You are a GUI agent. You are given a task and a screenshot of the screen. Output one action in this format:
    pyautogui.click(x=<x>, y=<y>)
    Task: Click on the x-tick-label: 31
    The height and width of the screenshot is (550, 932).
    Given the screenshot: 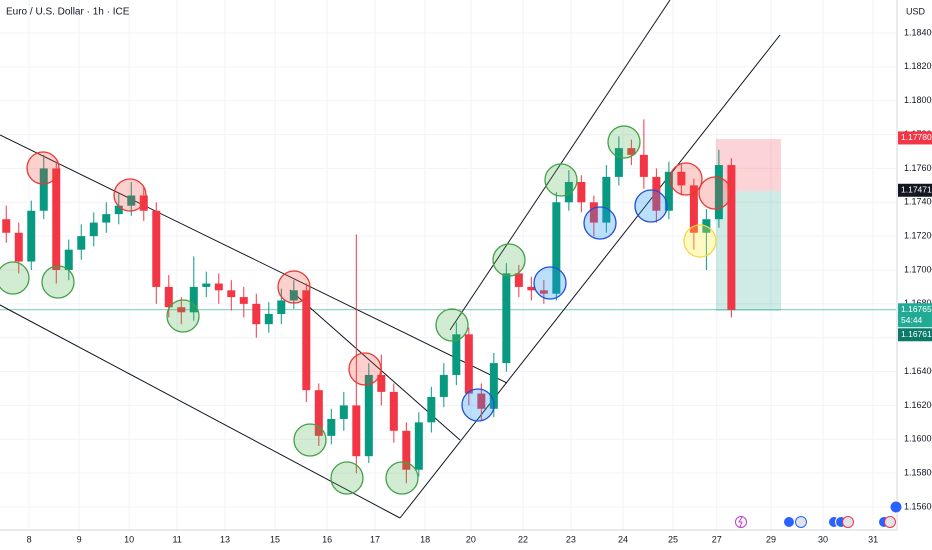 What is the action you would take?
    pyautogui.click(x=873, y=539)
    